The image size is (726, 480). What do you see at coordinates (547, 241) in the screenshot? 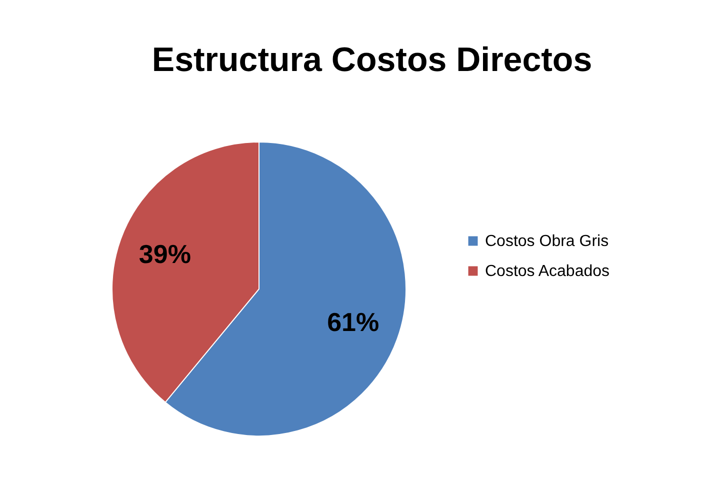
I see `legend-label: Costos Obra Gris` at bounding box center [547, 241].